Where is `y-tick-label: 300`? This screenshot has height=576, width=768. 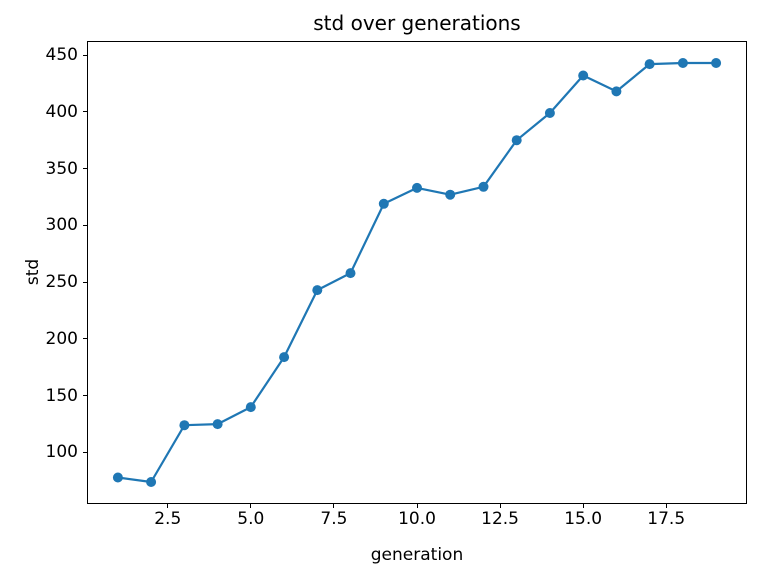 y-tick-label: 300 is located at coordinates (61, 225).